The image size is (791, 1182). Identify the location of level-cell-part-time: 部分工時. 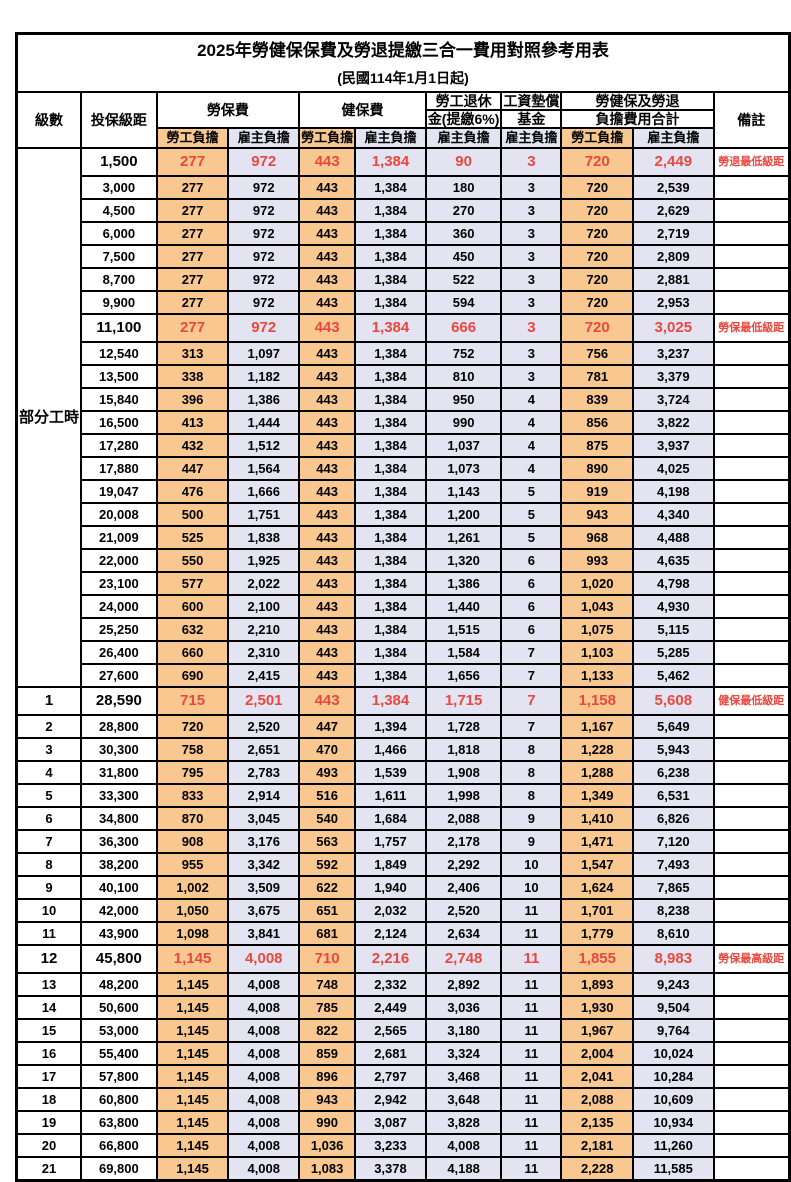
(49, 417).